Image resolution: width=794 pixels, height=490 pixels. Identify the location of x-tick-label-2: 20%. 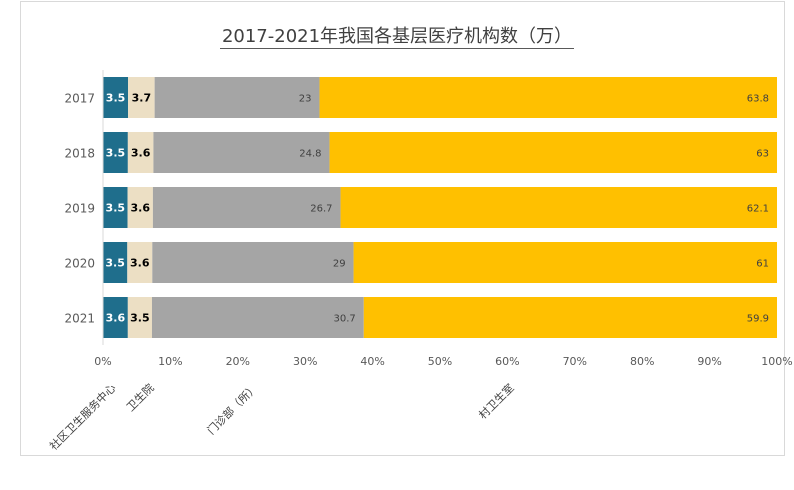
(238, 361).